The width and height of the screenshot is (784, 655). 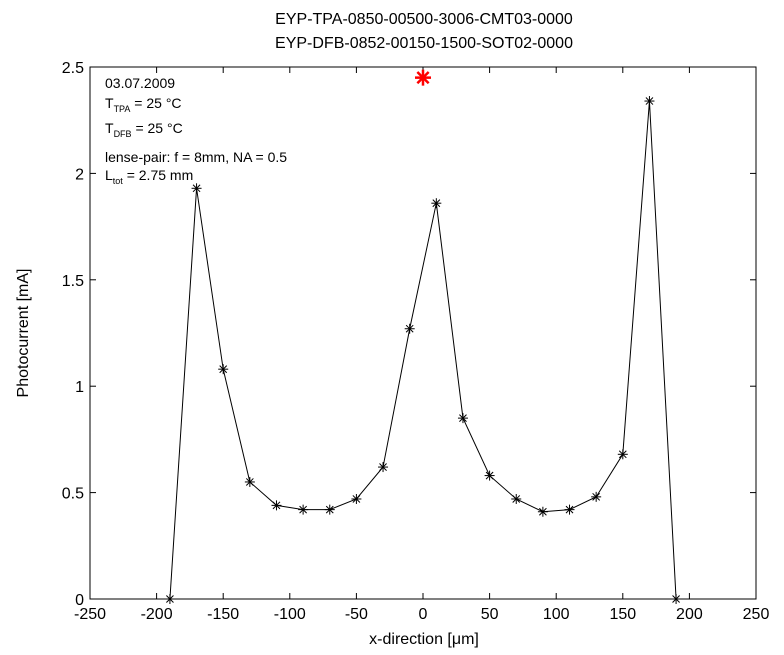 I want to click on chart-title-line-1: EYP-TPA-0850-00500-3006-CMT03-0000, so click(x=424, y=19).